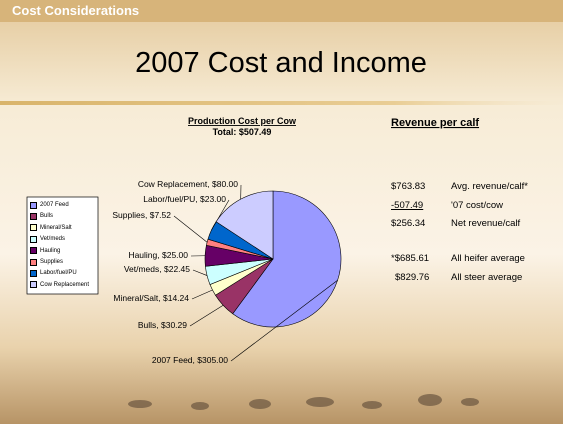 The height and width of the screenshot is (424, 563). I want to click on revenue-description: All steer average, so click(486, 277).